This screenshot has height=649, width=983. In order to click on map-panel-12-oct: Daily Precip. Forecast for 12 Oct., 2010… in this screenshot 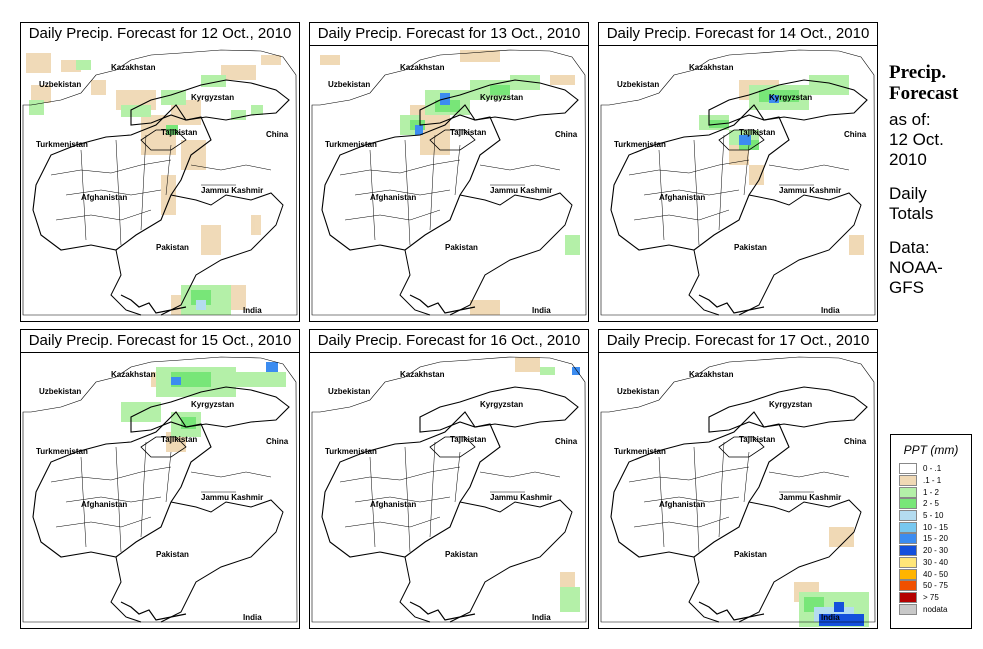, I will do `click(160, 172)`.